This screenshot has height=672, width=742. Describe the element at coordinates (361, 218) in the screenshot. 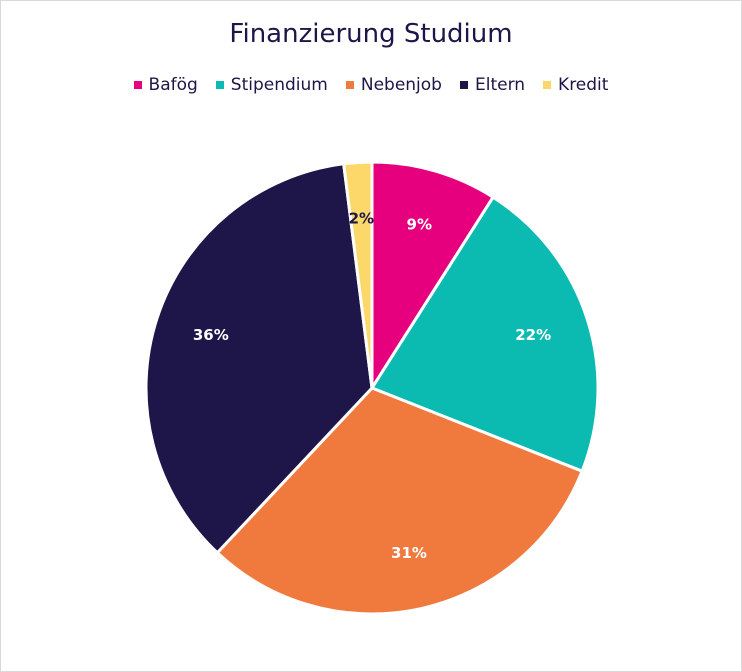

I see `data-label-kredit: 2%` at that location.